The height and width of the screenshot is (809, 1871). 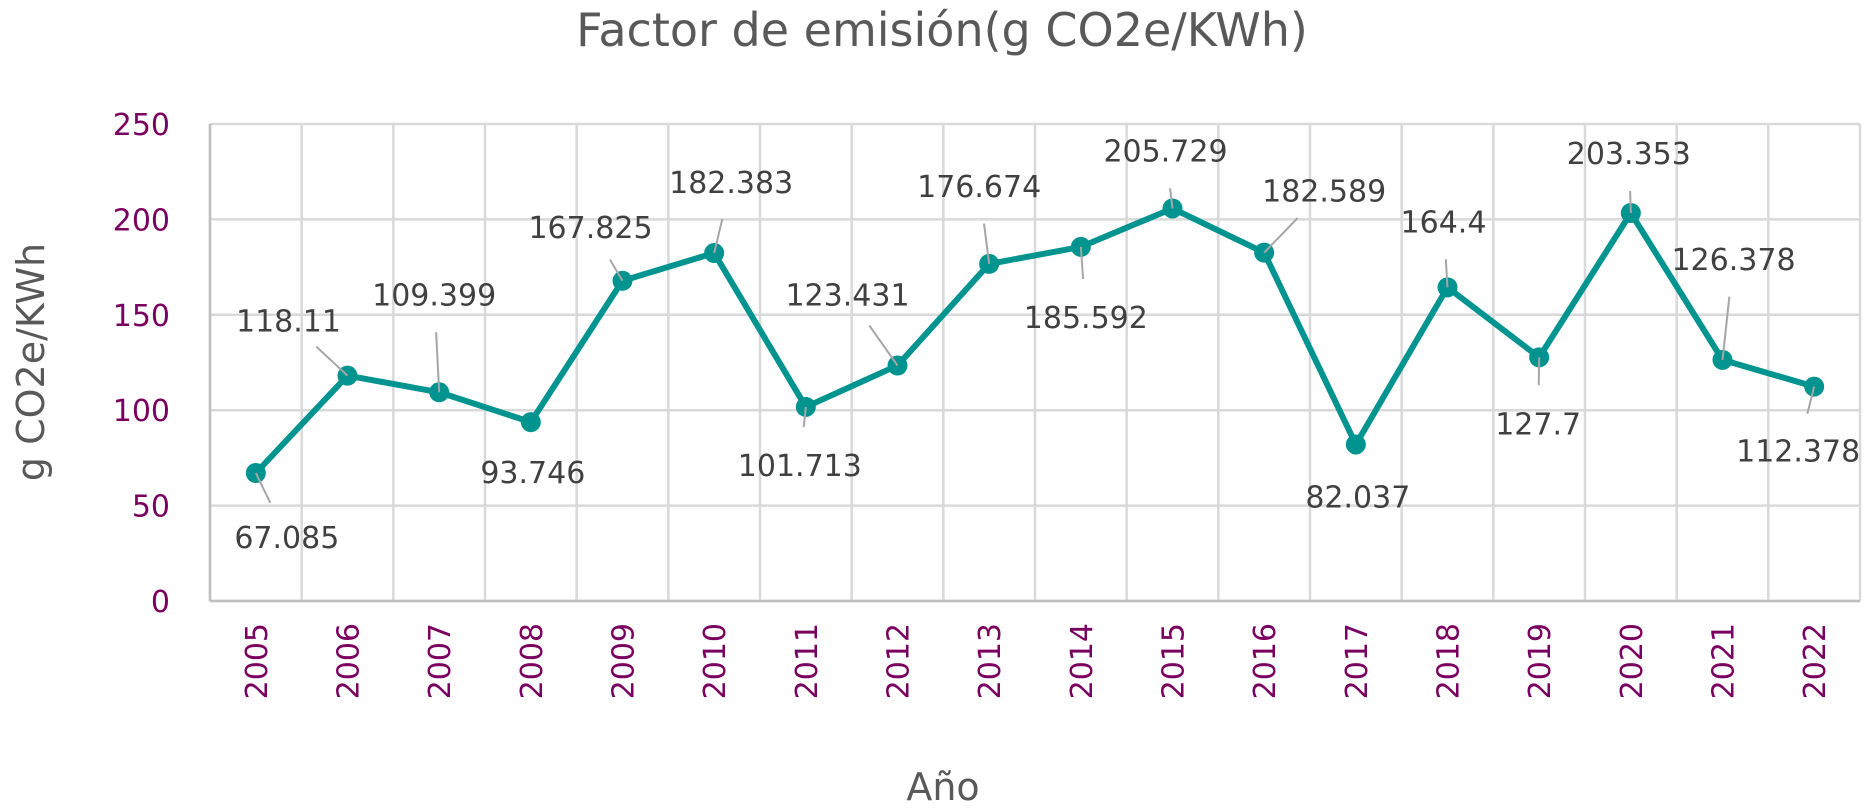 I want to click on data-label: 182.589, so click(x=1324, y=192).